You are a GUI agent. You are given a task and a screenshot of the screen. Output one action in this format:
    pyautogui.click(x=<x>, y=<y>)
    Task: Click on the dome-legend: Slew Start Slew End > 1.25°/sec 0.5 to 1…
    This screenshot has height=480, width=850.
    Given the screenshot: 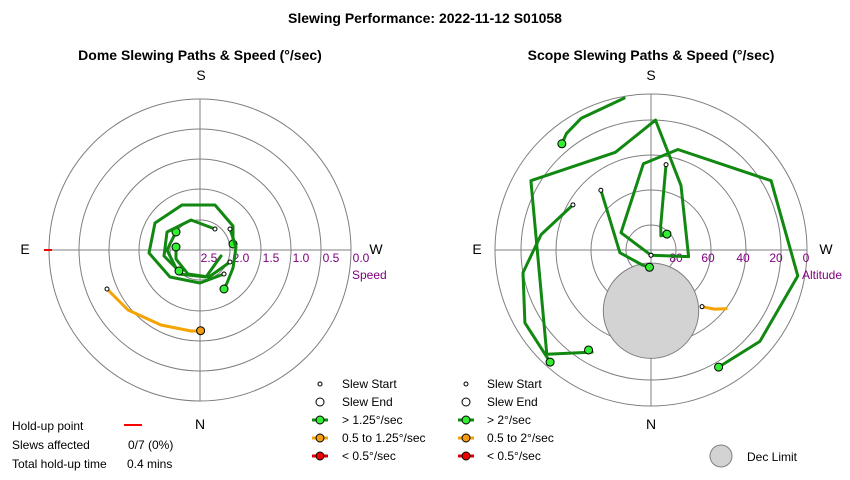 What is the action you would take?
    pyautogui.click(x=369, y=420)
    